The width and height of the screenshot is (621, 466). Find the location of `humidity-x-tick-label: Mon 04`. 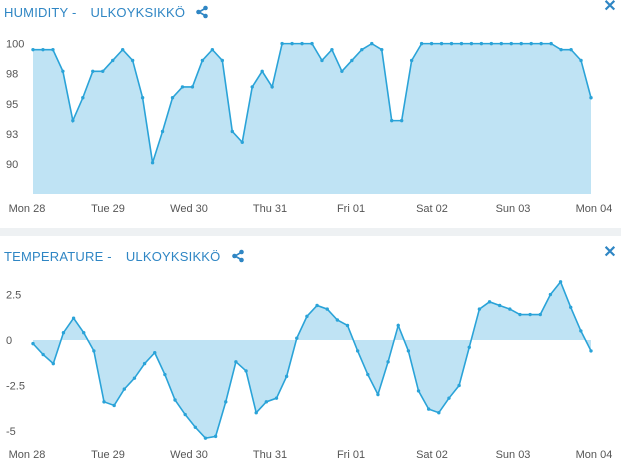

humidity-x-tick-label: Mon 04 is located at coordinates (594, 209).